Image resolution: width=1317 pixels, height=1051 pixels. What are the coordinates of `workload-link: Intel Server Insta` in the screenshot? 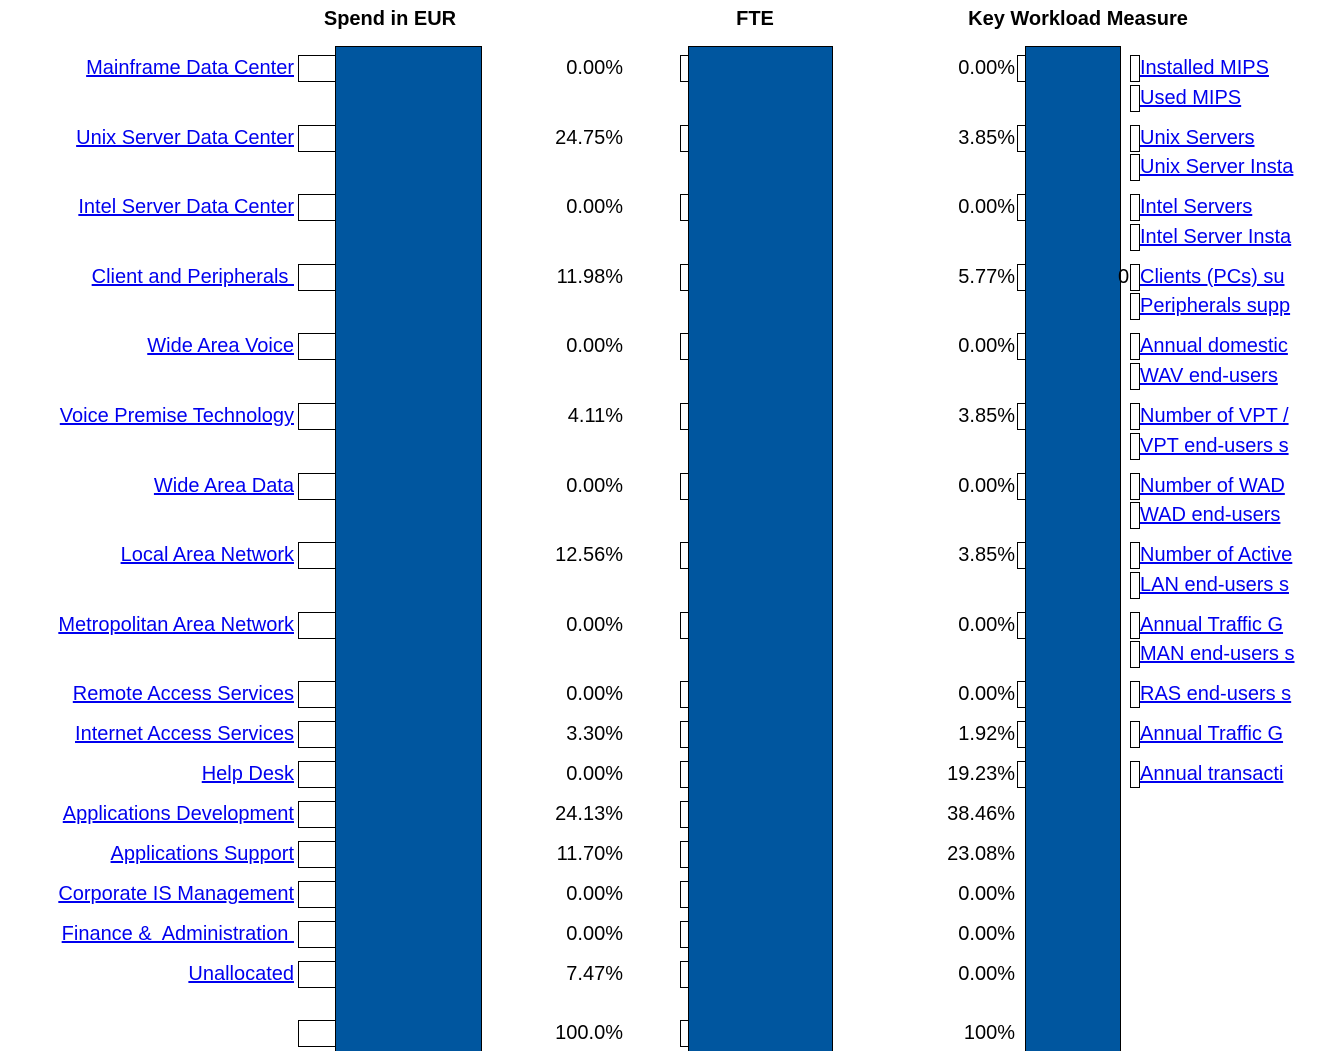 It's located at (1216, 236).